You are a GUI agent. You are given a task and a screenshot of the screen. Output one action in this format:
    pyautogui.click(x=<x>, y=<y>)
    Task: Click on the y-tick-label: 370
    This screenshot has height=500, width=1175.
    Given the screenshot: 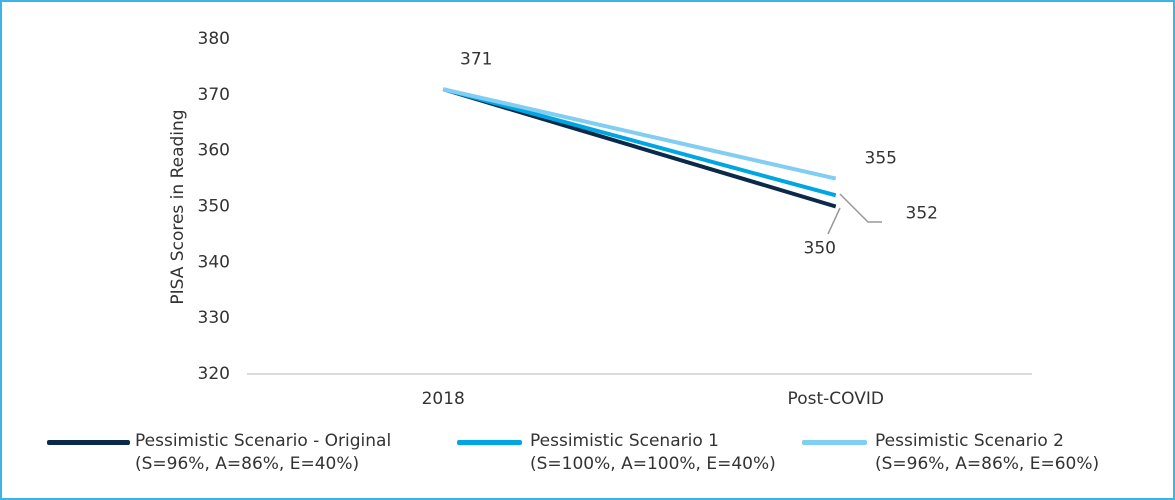 What is the action you would take?
    pyautogui.click(x=214, y=95)
    